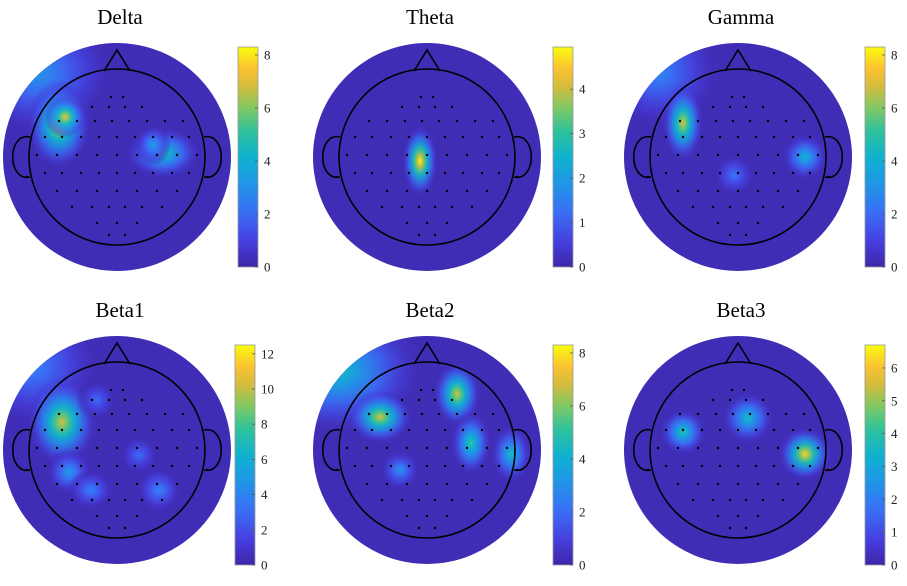 The image size is (907, 586). I want to click on colorbar-tick-label: 12, so click(267, 353).